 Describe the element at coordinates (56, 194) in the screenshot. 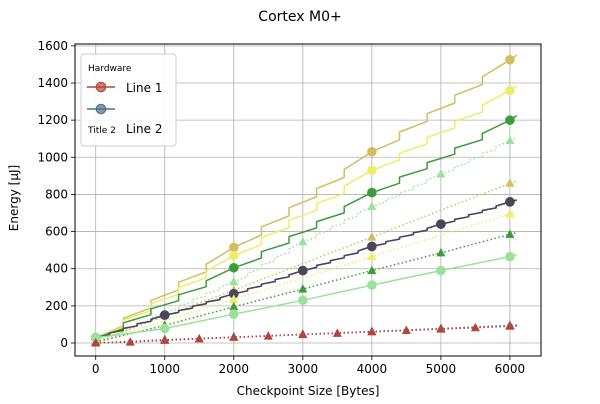

I see `y-tick-label: 800` at that location.